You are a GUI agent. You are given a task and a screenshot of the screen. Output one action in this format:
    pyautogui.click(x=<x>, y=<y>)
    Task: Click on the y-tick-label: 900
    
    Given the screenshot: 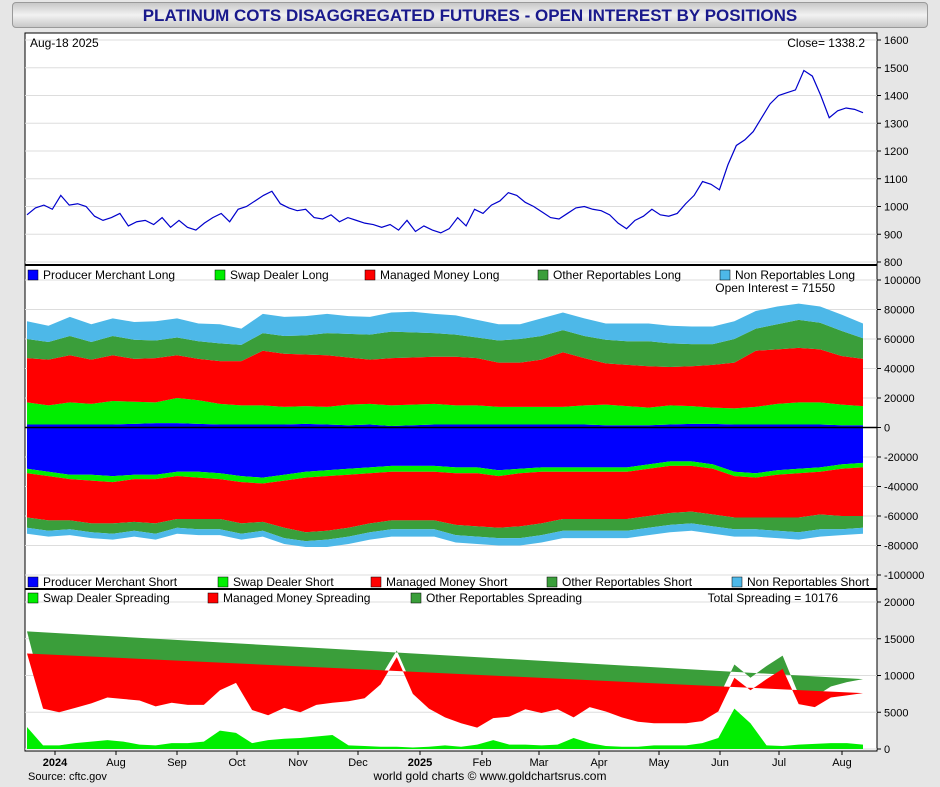 What is the action you would take?
    pyautogui.click(x=893, y=235)
    